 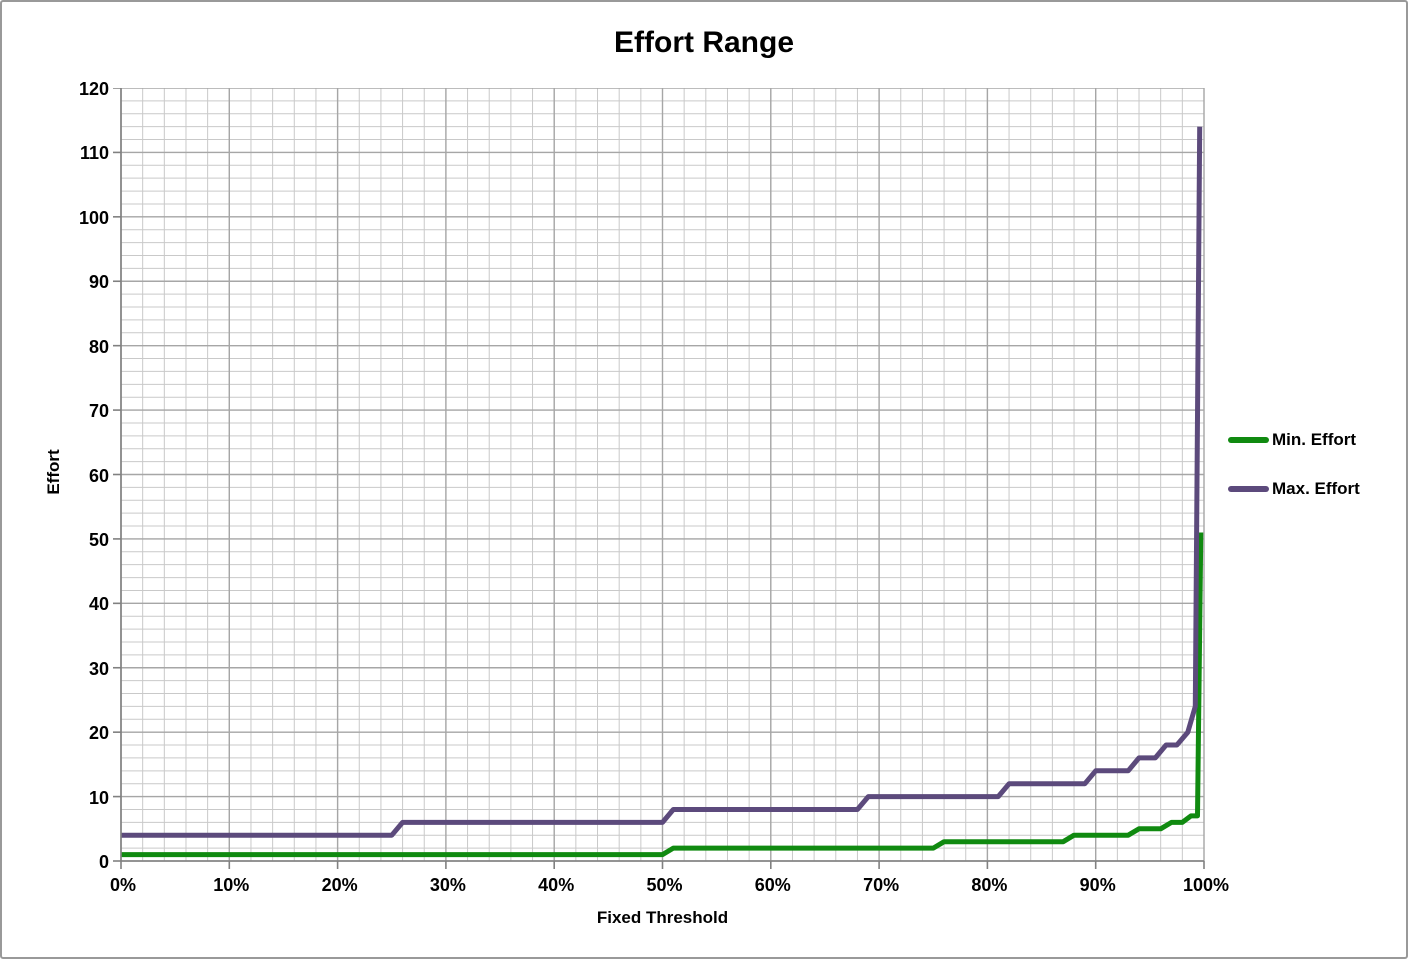 What do you see at coordinates (704, 42) in the screenshot?
I see `chart-title: Effort Range` at bounding box center [704, 42].